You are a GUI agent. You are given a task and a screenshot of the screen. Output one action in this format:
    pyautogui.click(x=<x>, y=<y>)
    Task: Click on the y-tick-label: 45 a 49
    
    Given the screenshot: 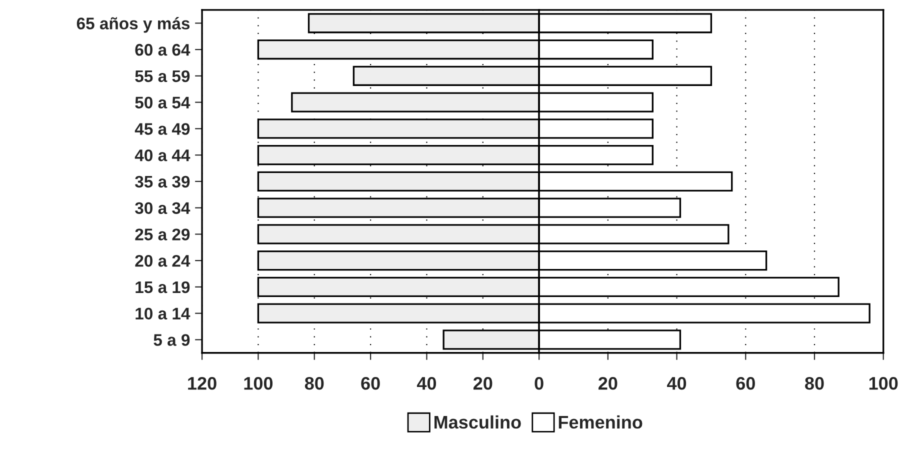 What is the action you would take?
    pyautogui.click(x=162, y=129)
    